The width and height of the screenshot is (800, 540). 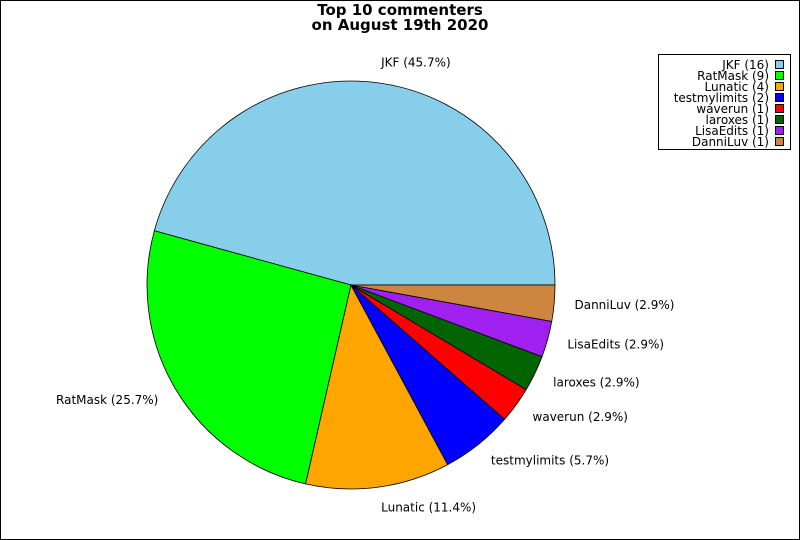 What do you see at coordinates (596, 382) in the screenshot?
I see `slice-label-laroxes: laroxes (2.9%)` at bounding box center [596, 382].